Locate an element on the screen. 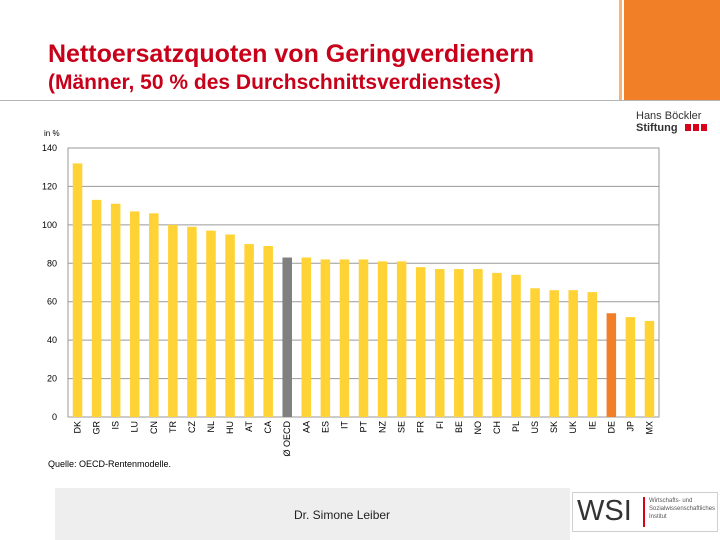 Image resolution: width=720 pixels, height=540 pixels. x-tick-label: MX is located at coordinates (649, 428).